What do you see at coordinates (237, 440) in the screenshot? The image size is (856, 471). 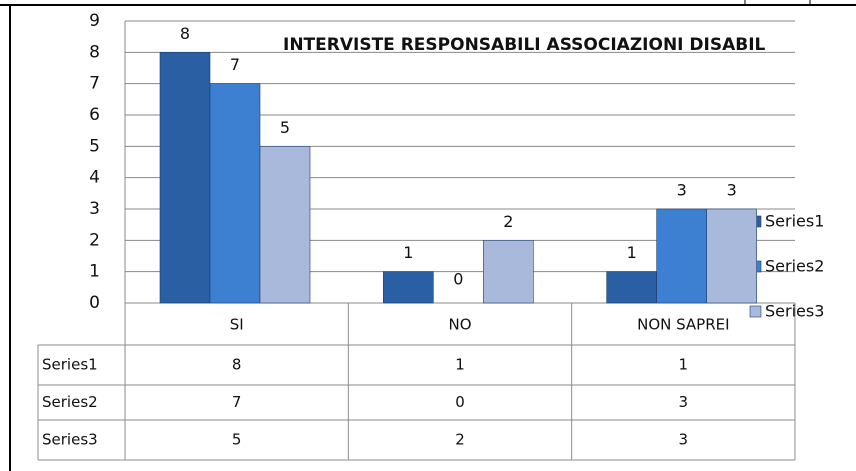 I see `table-cell: 5` at bounding box center [237, 440].